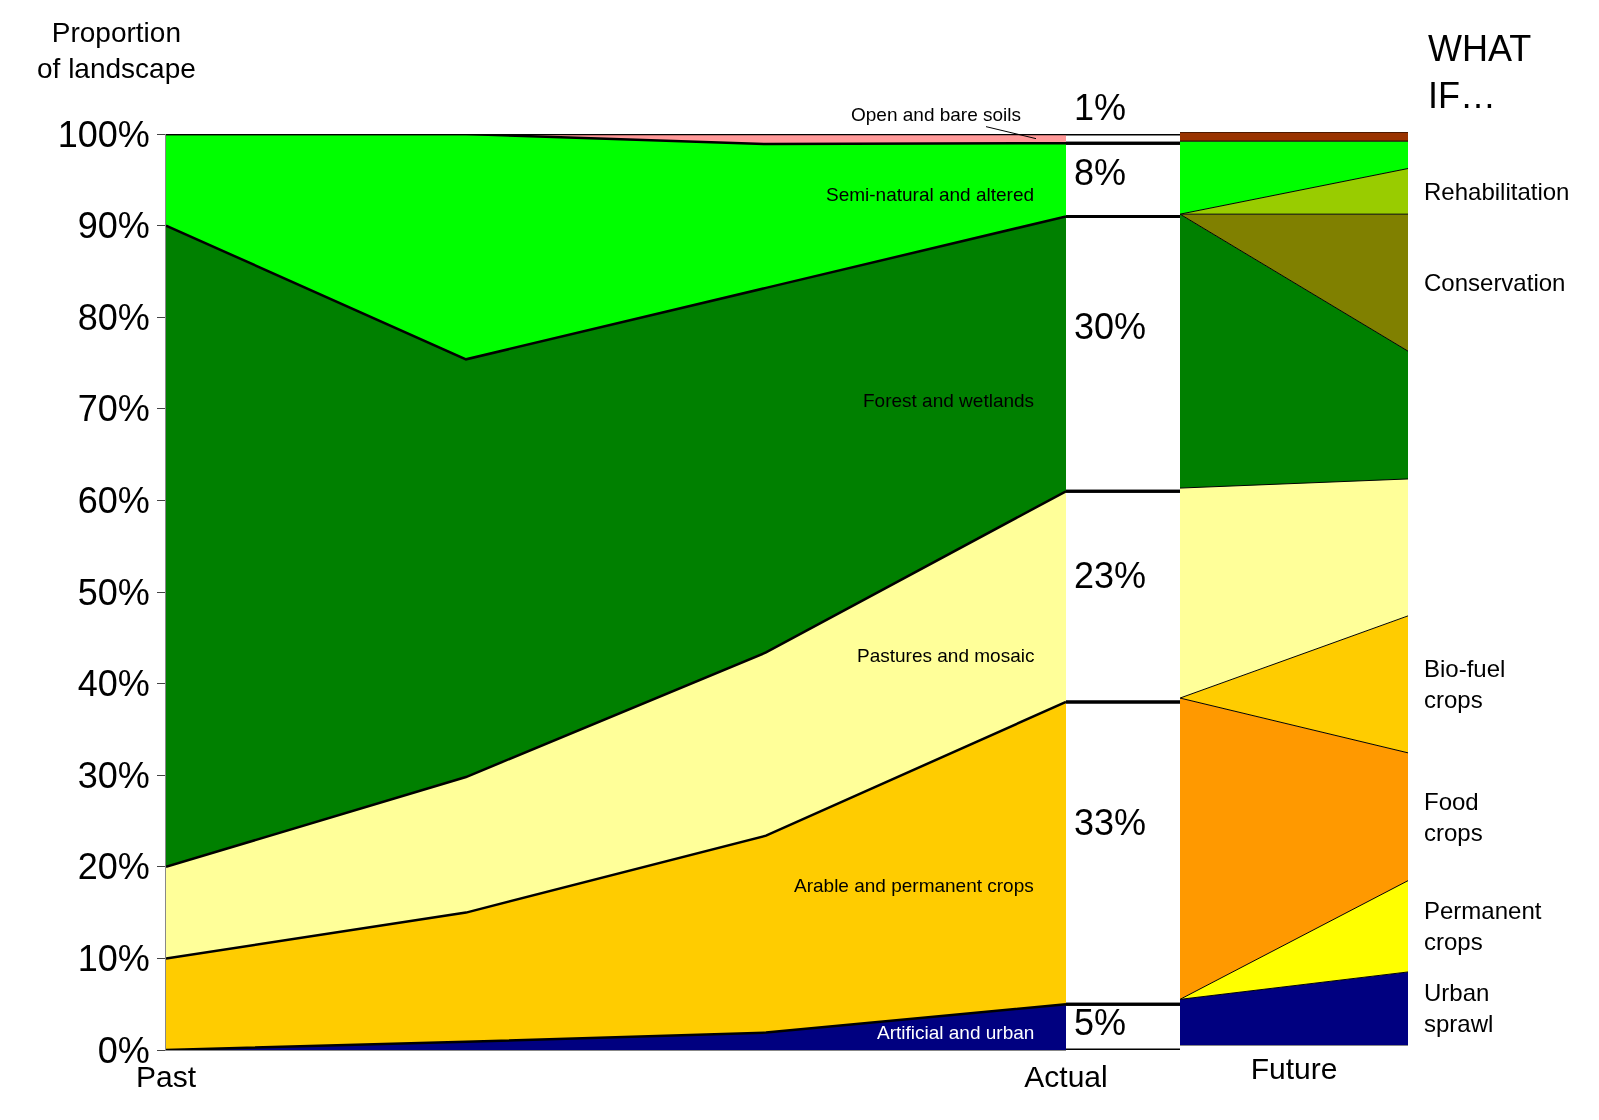  I want to click on series-label: Conservation, so click(1495, 282).